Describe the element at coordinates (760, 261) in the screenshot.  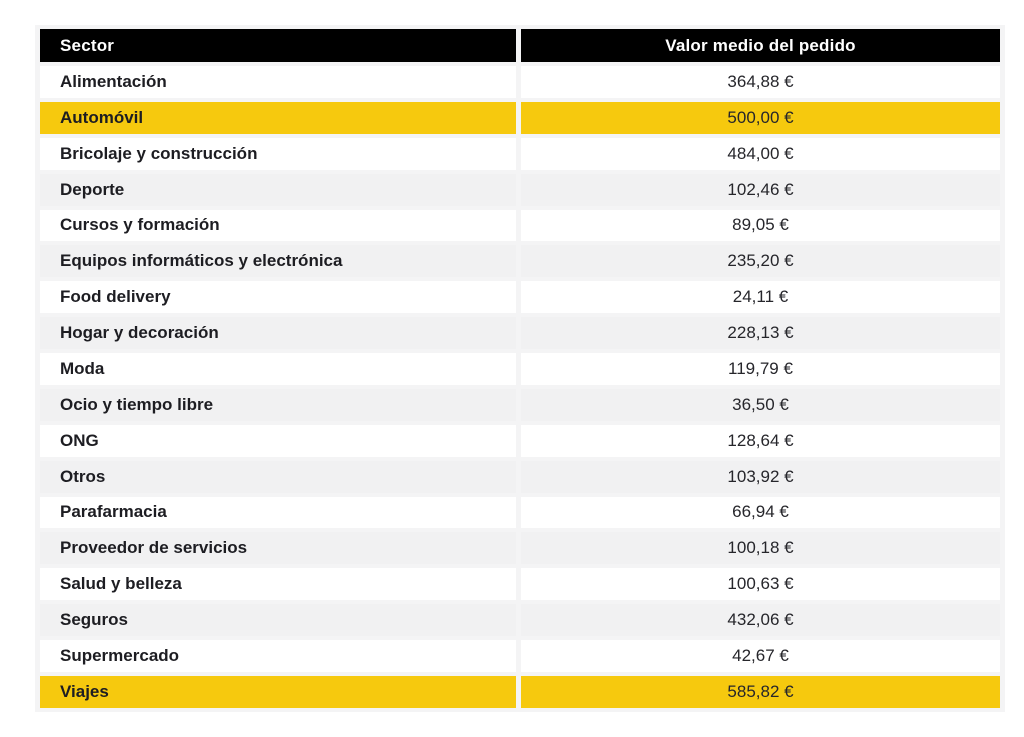
I see `value-cell: 235,20 €` at that location.